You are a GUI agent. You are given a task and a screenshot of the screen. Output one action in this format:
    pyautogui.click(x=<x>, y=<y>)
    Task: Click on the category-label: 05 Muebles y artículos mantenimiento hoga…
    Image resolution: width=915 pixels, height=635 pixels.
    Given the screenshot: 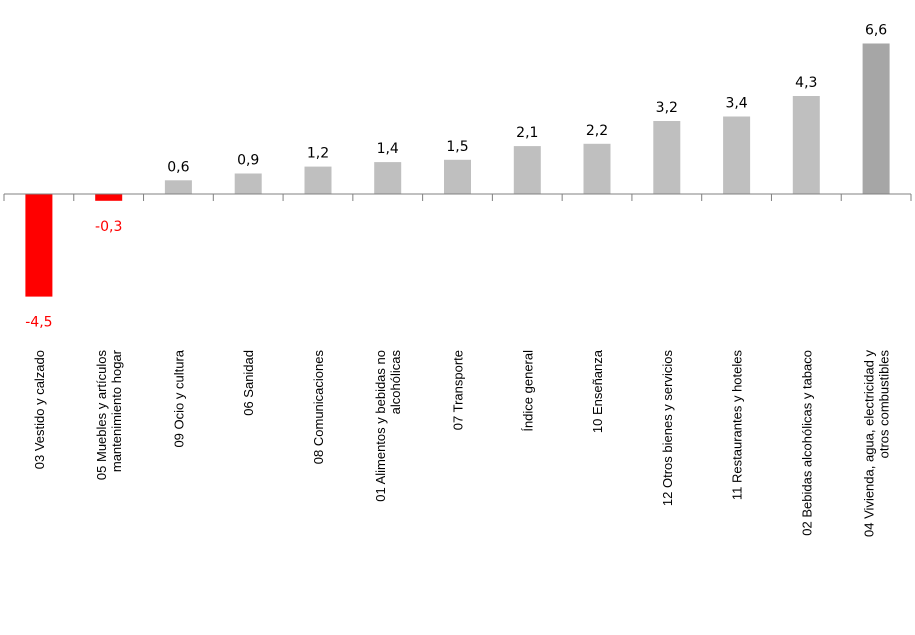 What is the action you would take?
    pyautogui.click(x=109, y=414)
    